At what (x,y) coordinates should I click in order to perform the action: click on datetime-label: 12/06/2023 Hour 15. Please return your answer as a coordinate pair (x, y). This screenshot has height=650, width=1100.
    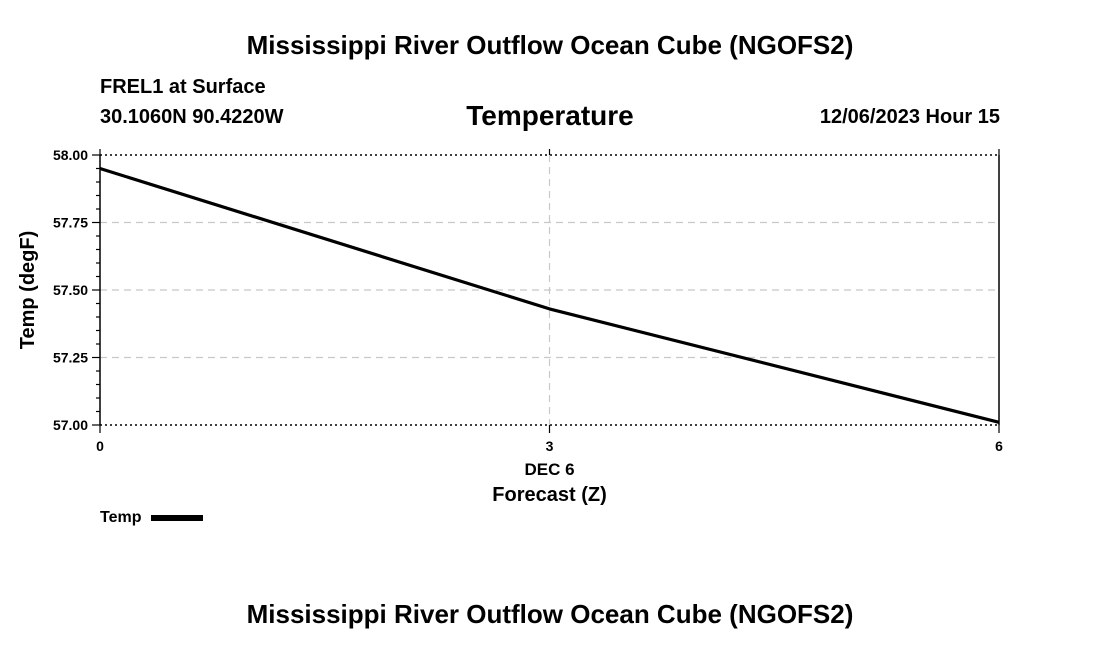
    Looking at the image, I should click on (909, 117).